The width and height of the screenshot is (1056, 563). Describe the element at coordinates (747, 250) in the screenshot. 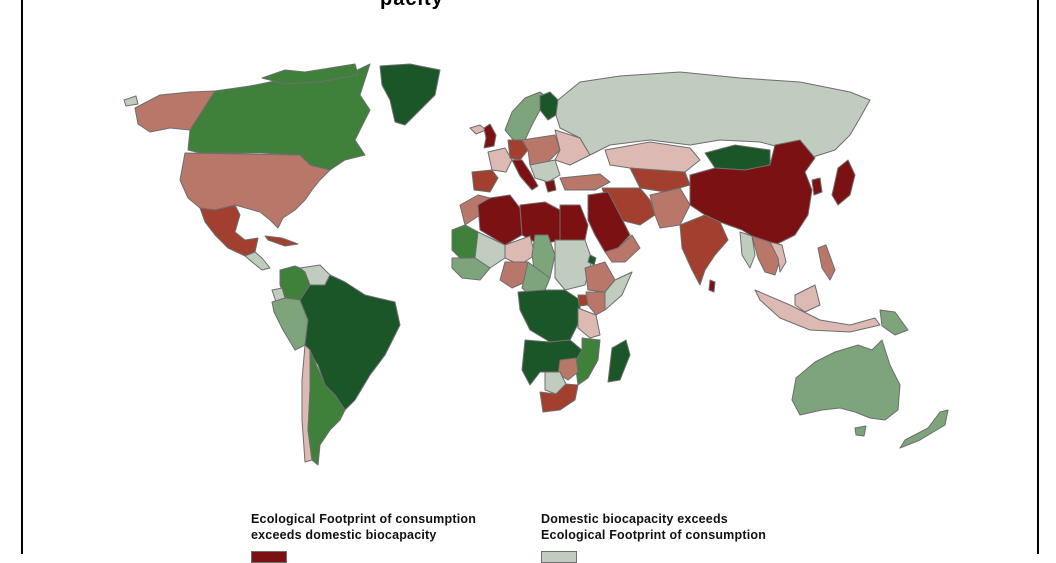

I see `region-myanmar` at that location.